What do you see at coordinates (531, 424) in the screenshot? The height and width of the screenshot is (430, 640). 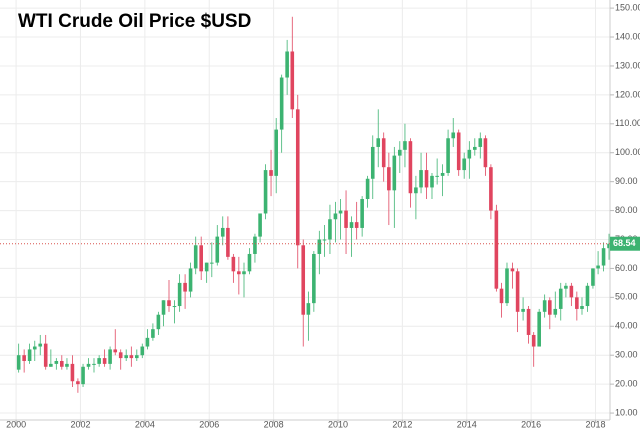 I see `x-tick-label: 2016` at bounding box center [531, 424].